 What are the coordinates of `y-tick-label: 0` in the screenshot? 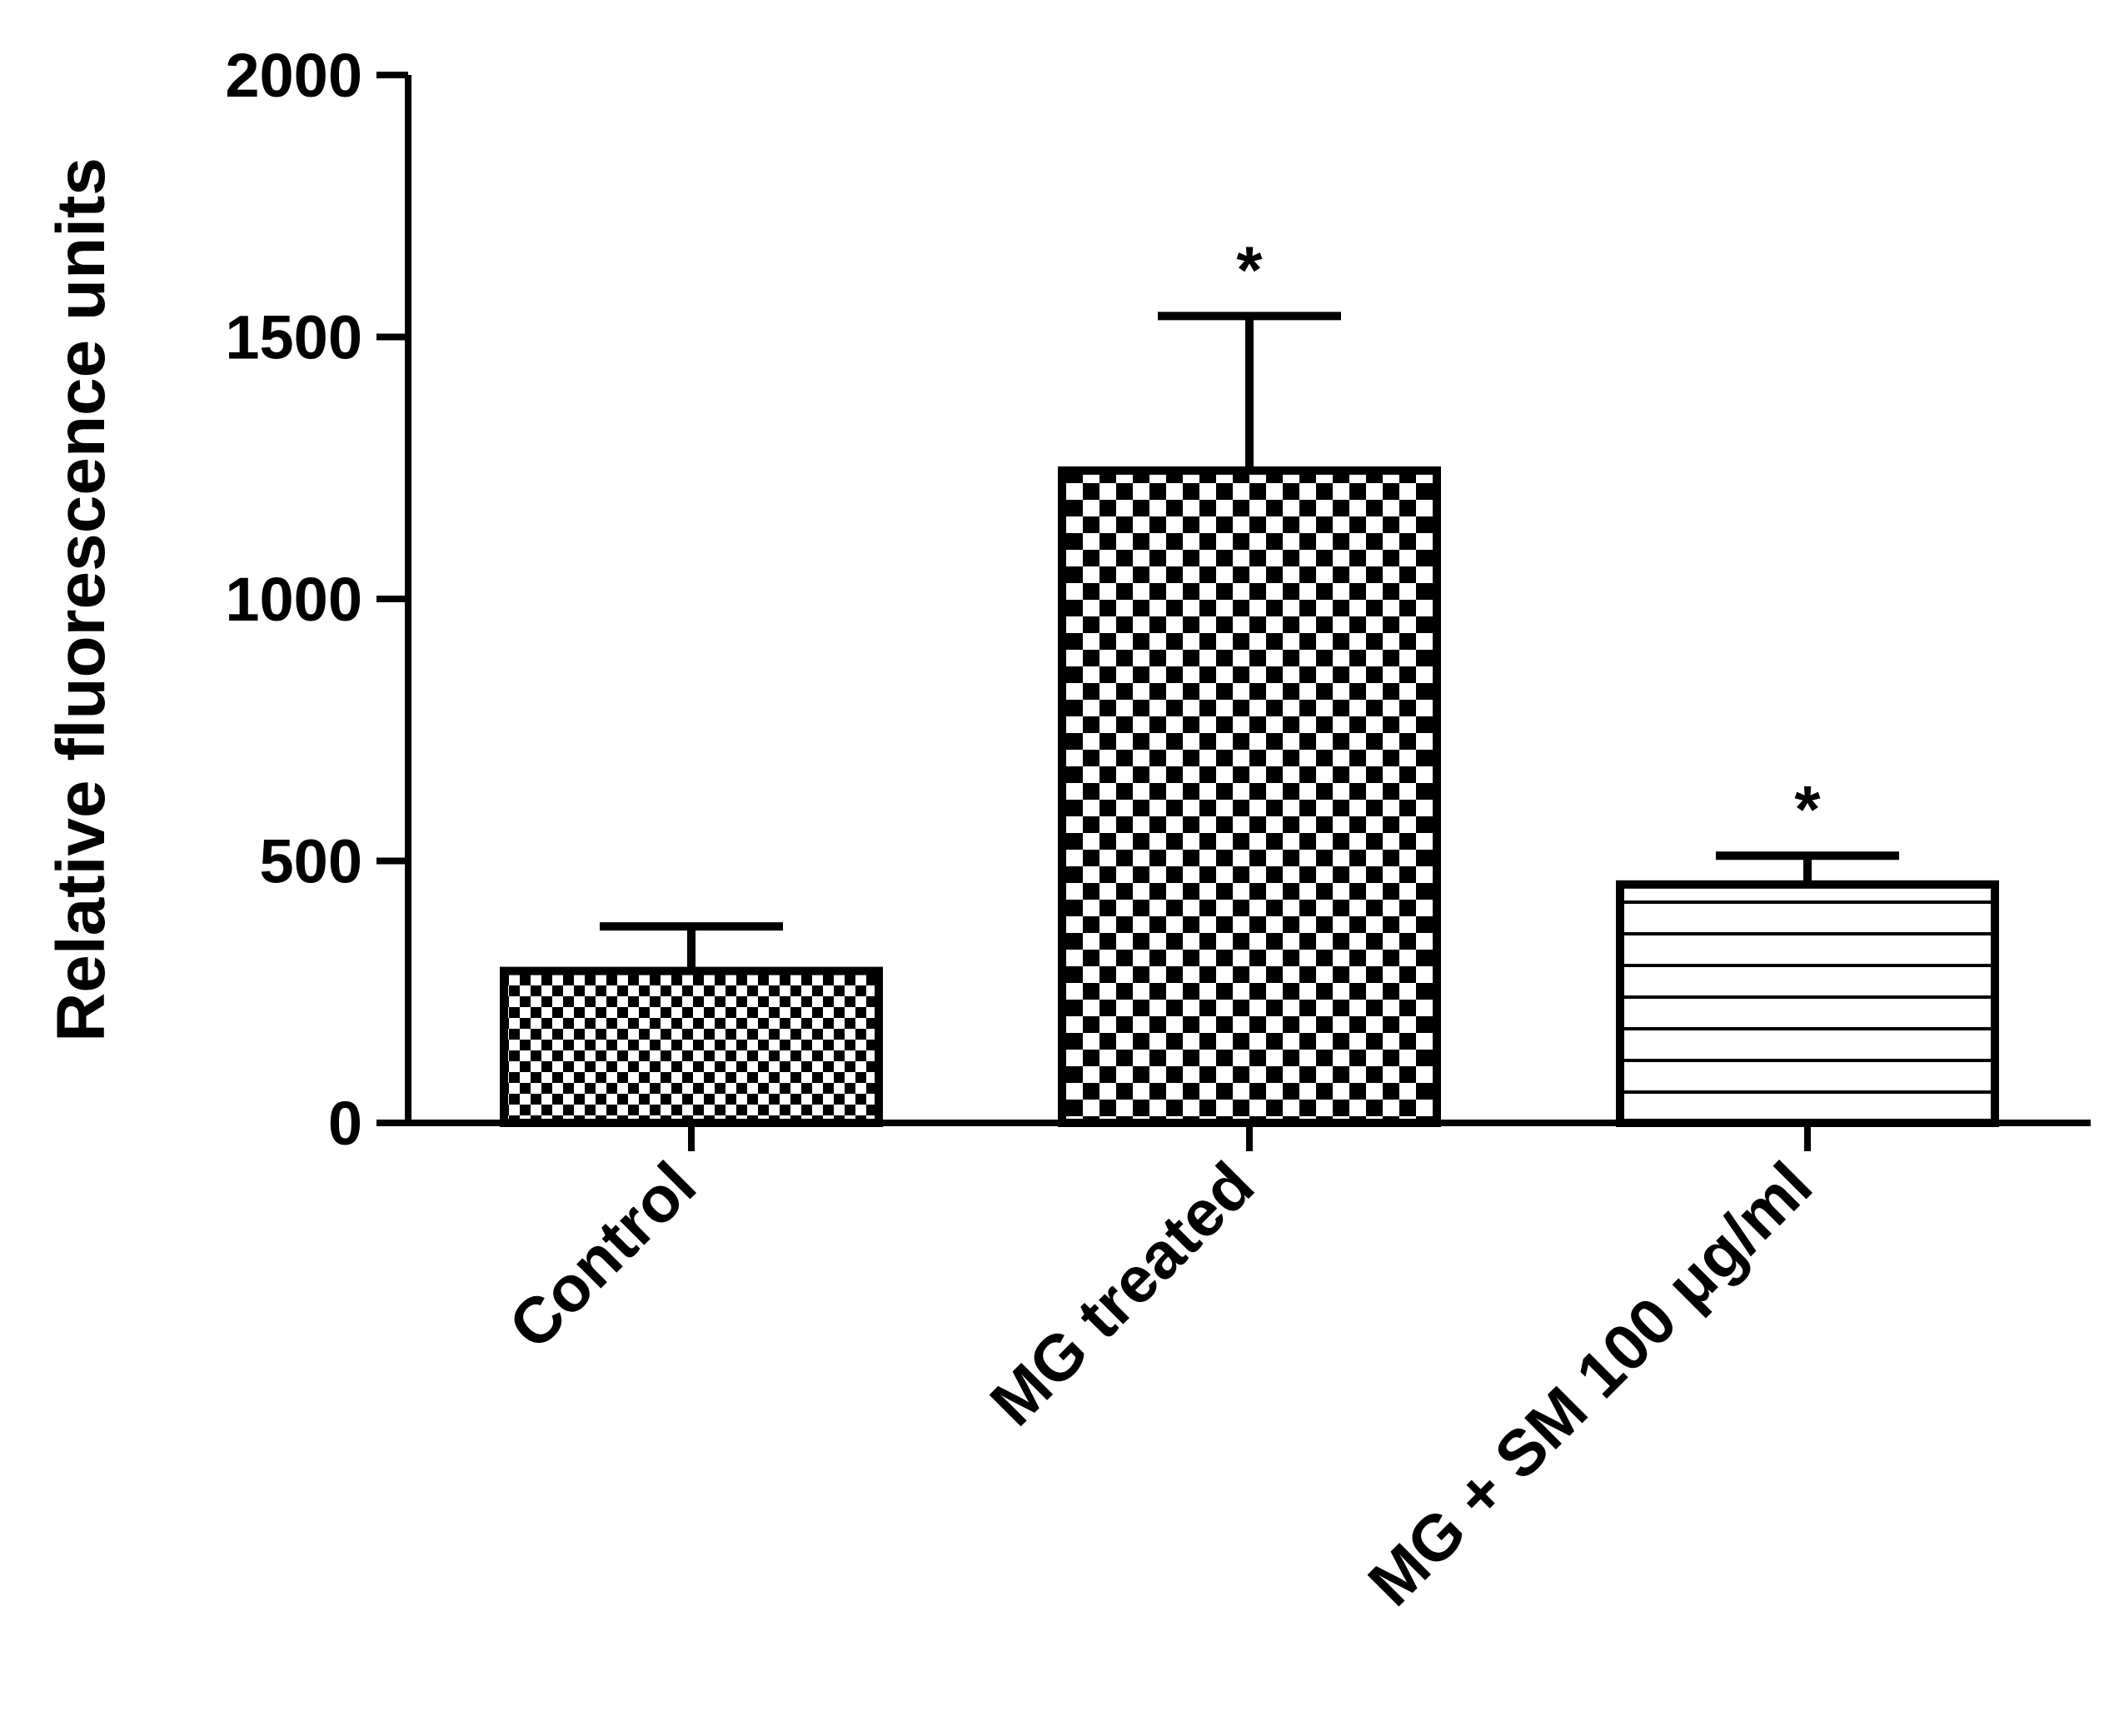 It's located at (345, 1123).